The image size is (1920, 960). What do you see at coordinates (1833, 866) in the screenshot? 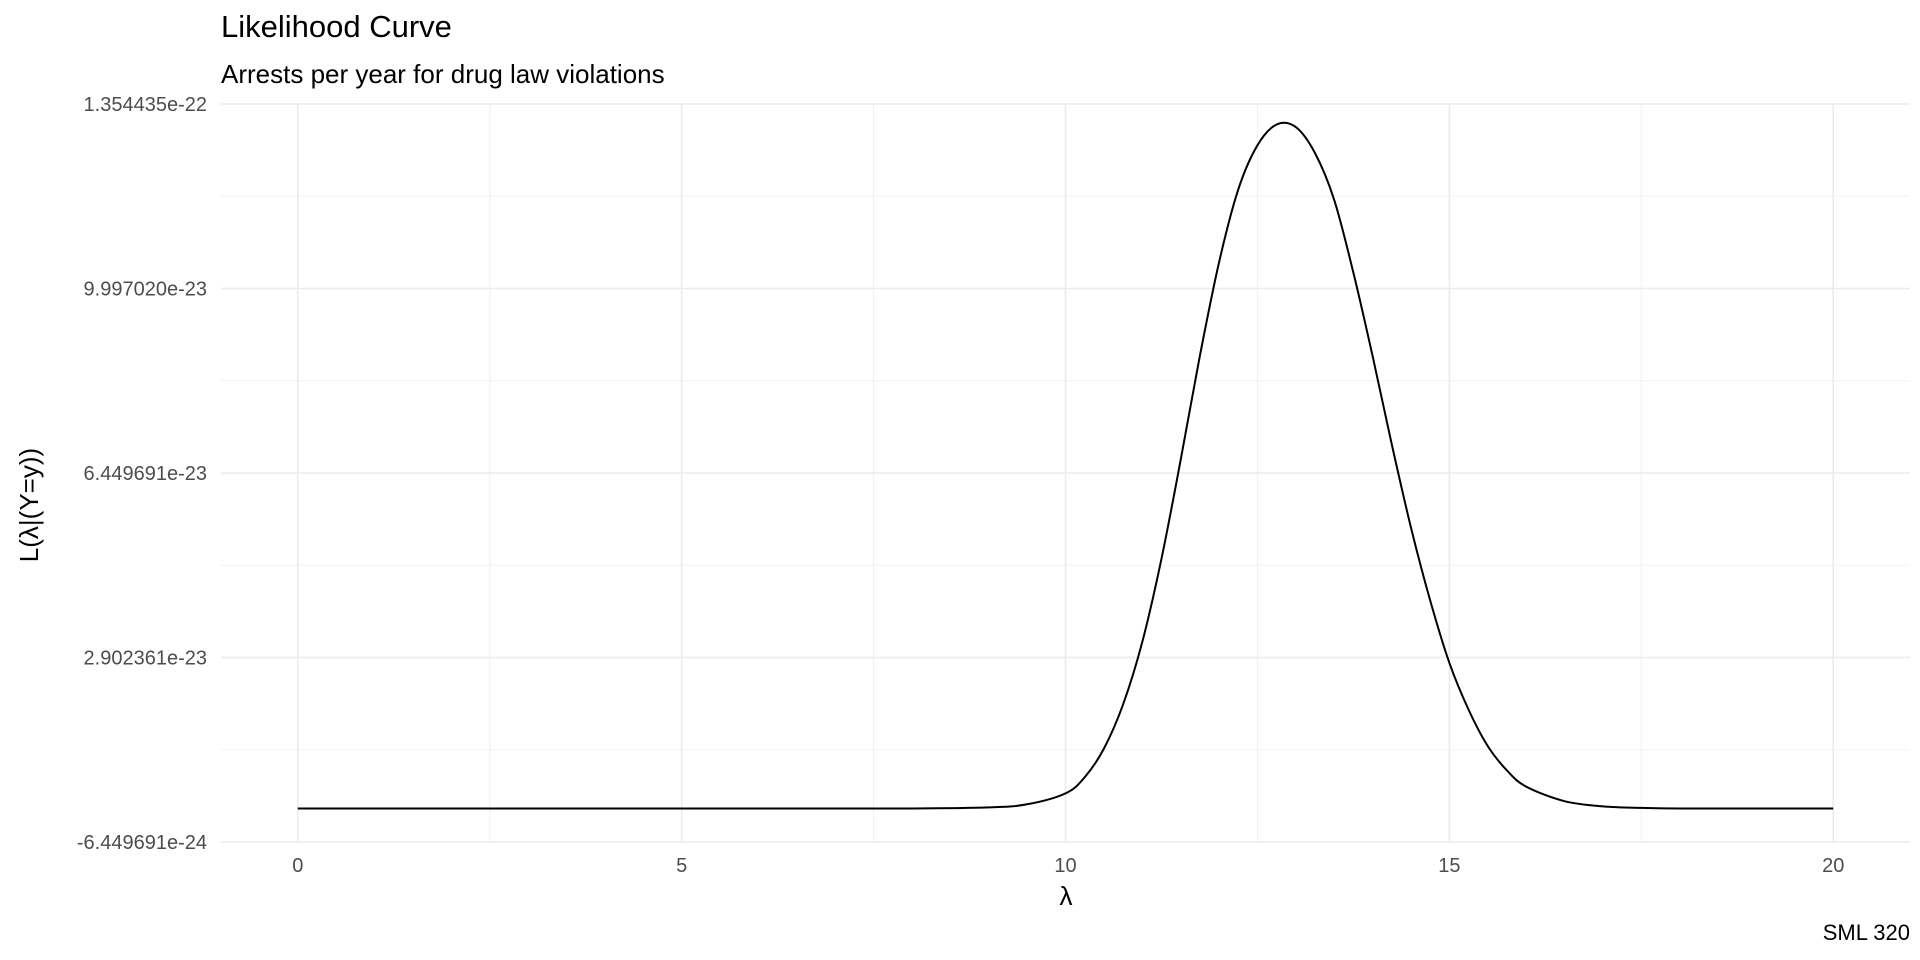
I see `x-tick-label: 20` at bounding box center [1833, 866].